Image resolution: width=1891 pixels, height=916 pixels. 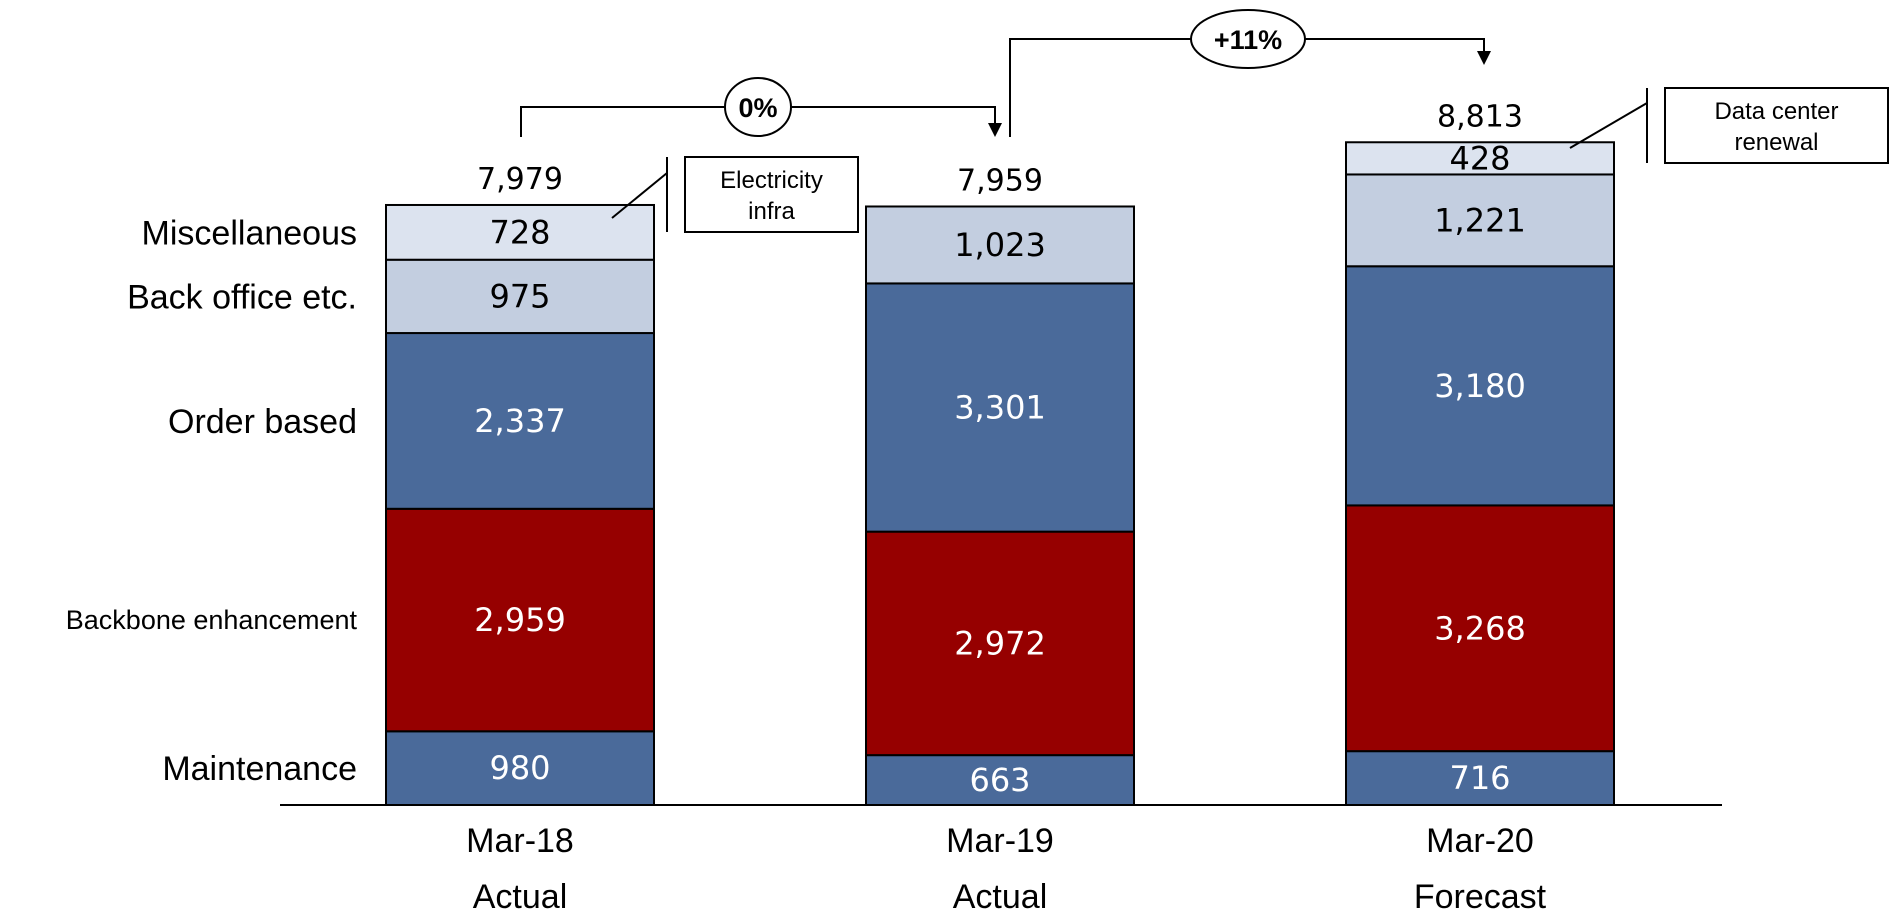 I want to click on x-tick-label-mar-18: Mar-18, so click(x=520, y=841).